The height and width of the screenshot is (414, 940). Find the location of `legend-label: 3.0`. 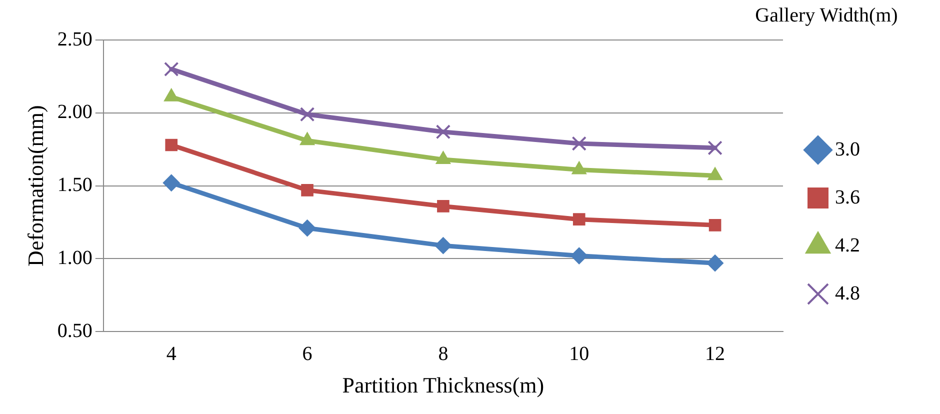

legend-label: 3.0 is located at coordinates (847, 149).